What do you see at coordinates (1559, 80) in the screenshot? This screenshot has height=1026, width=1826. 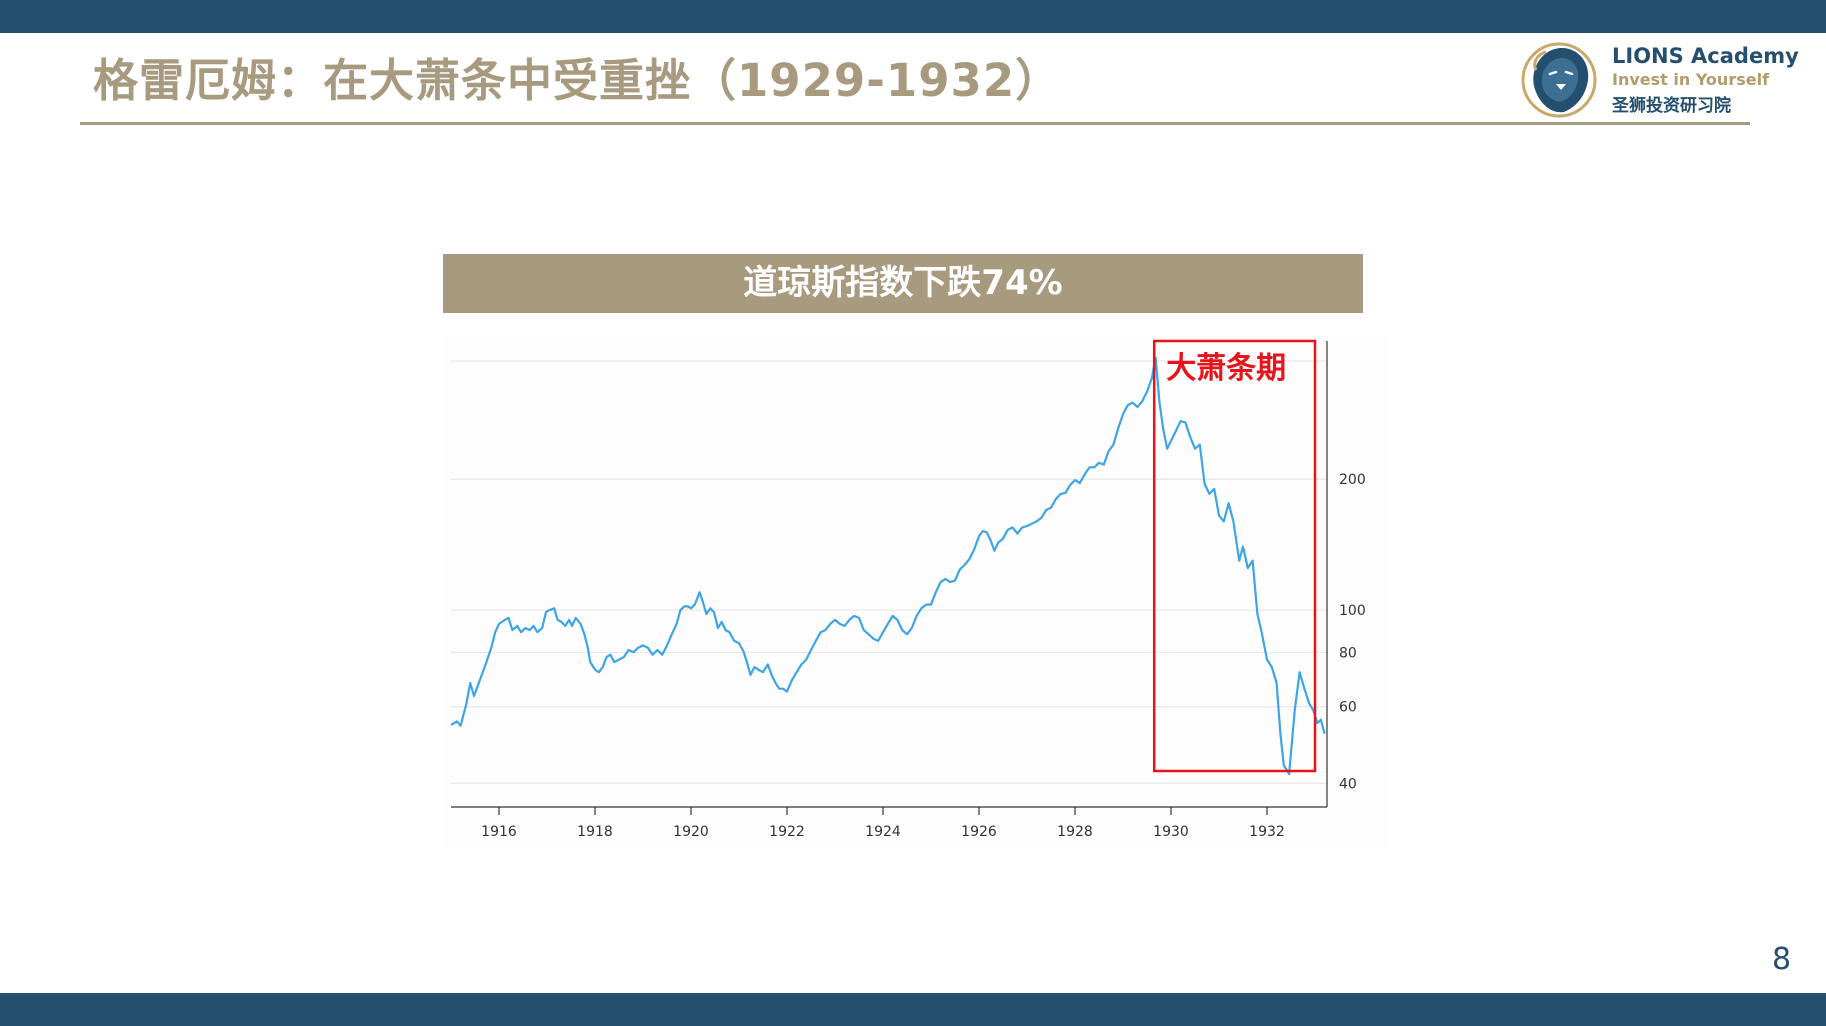 I see `lion-head-icon` at bounding box center [1559, 80].